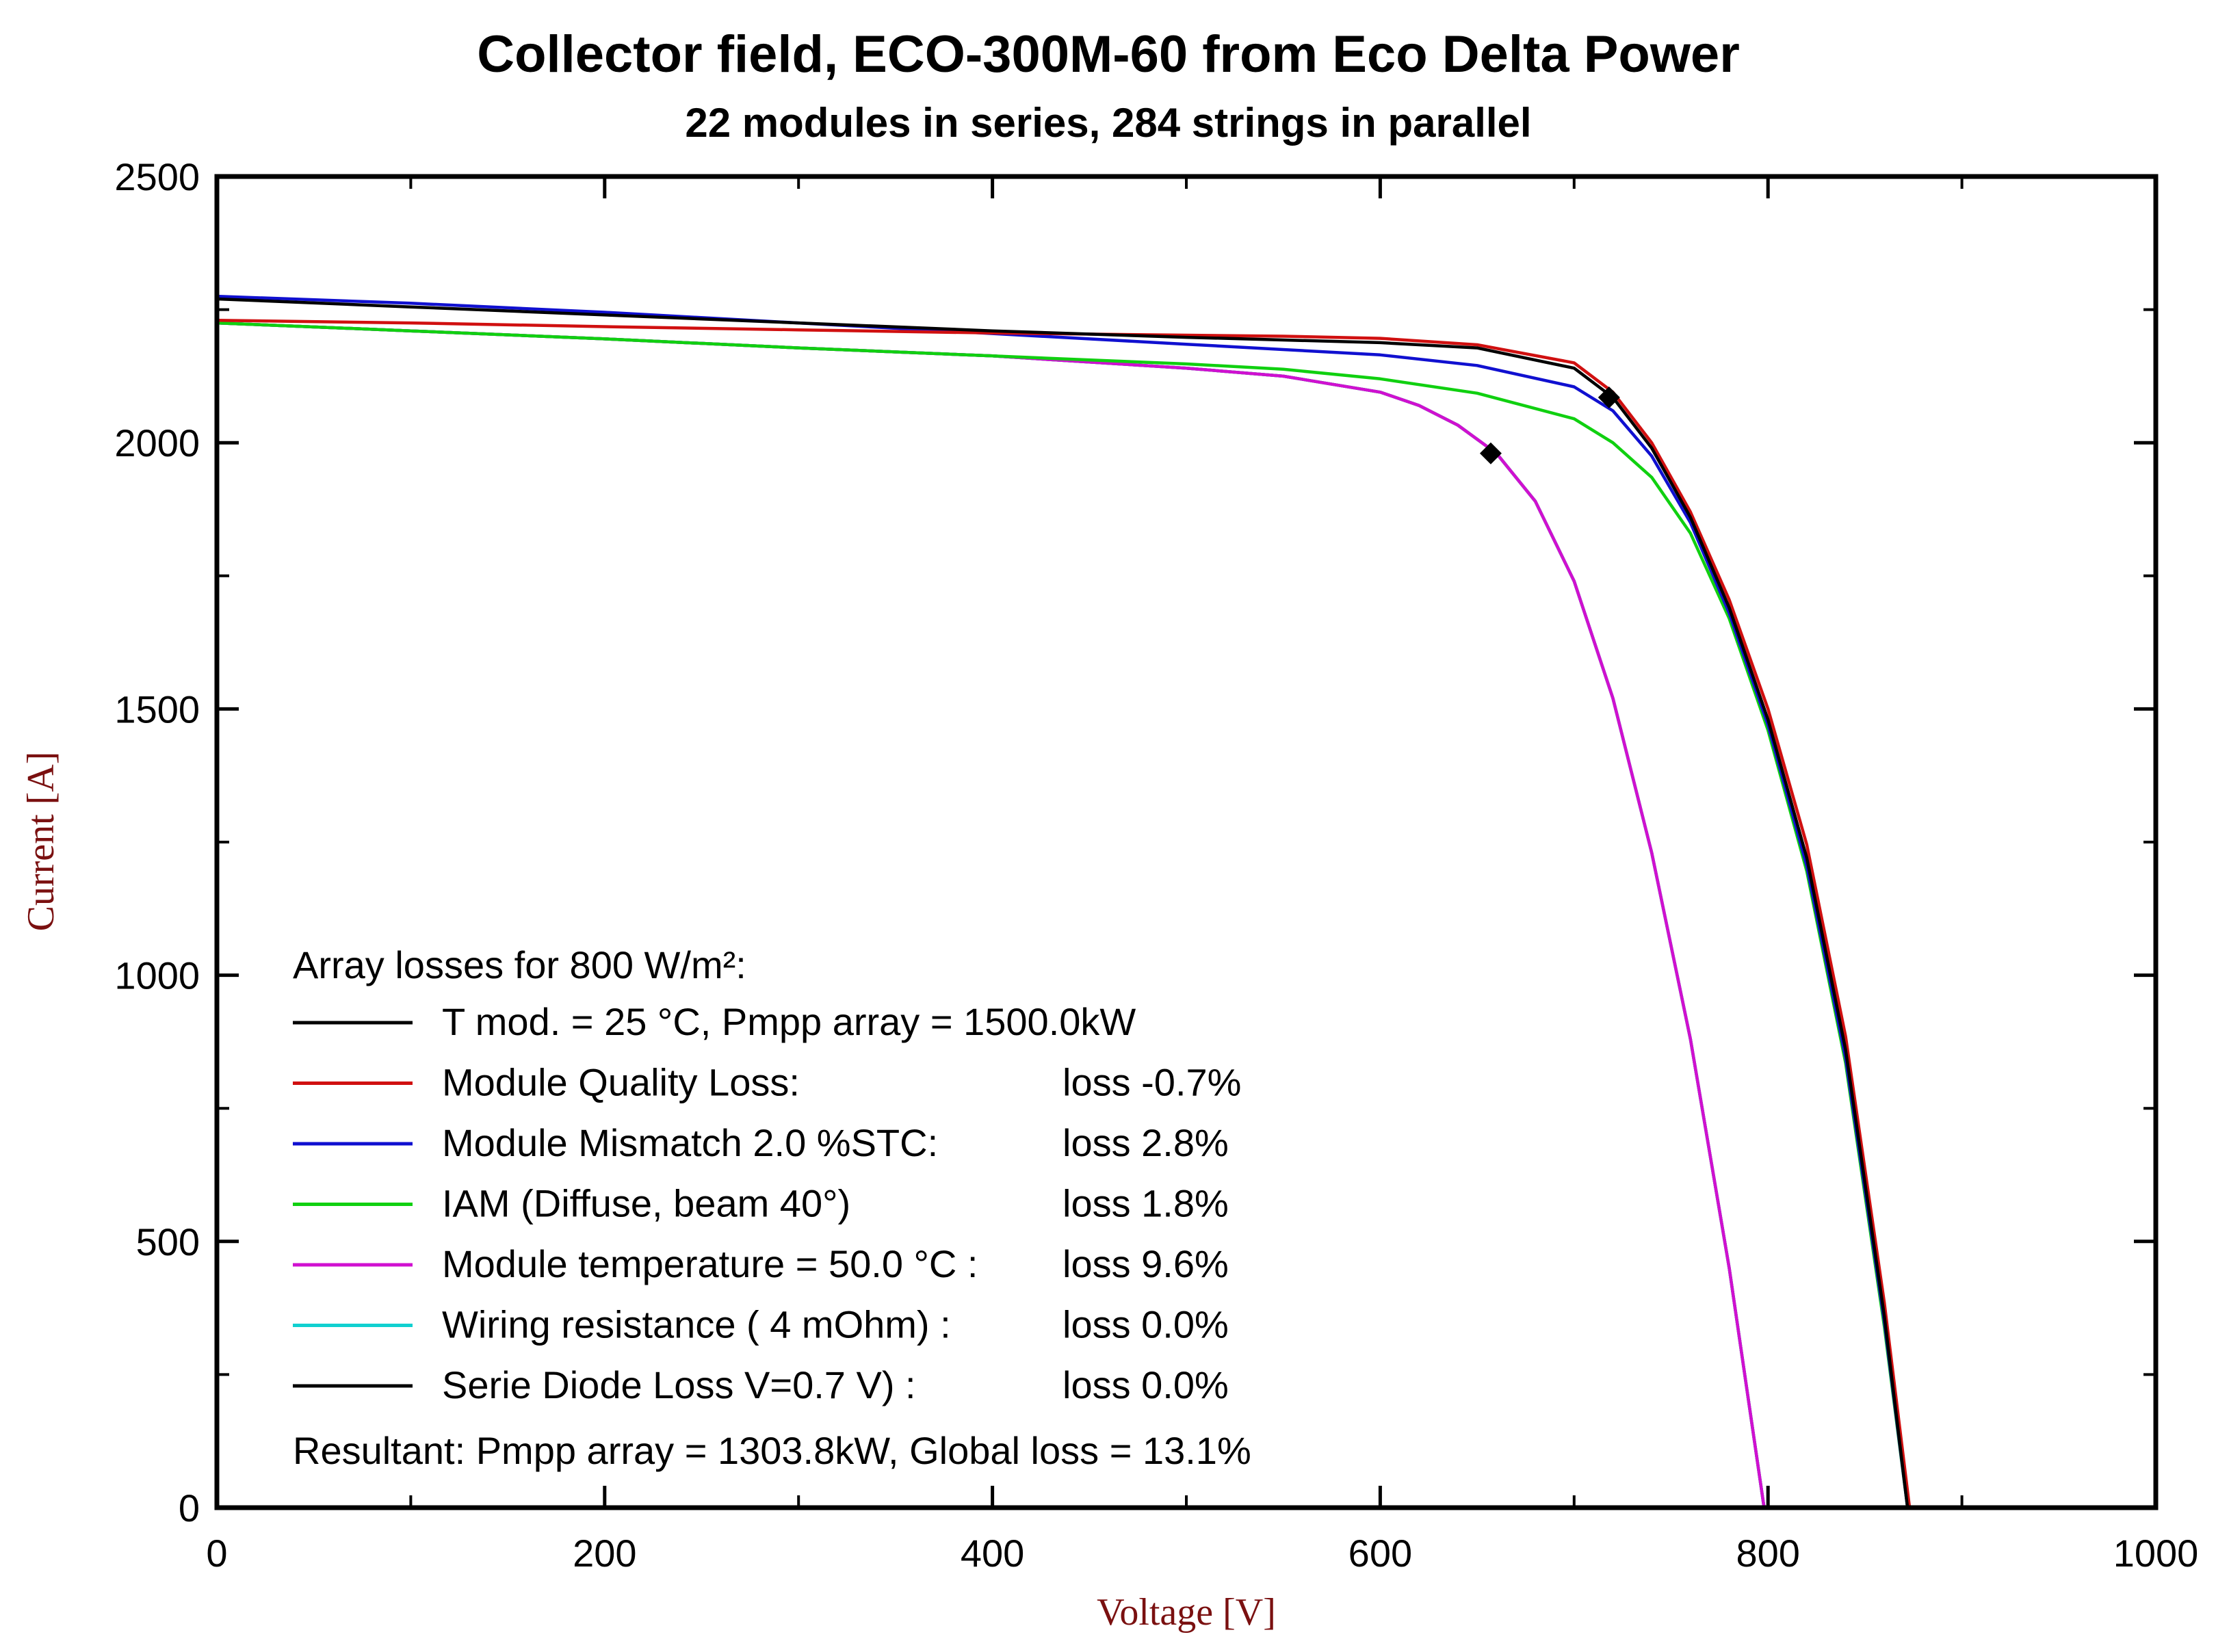  Describe the element at coordinates (1380, 1553) in the screenshot. I see `x-tick-label-3: 600` at that location.